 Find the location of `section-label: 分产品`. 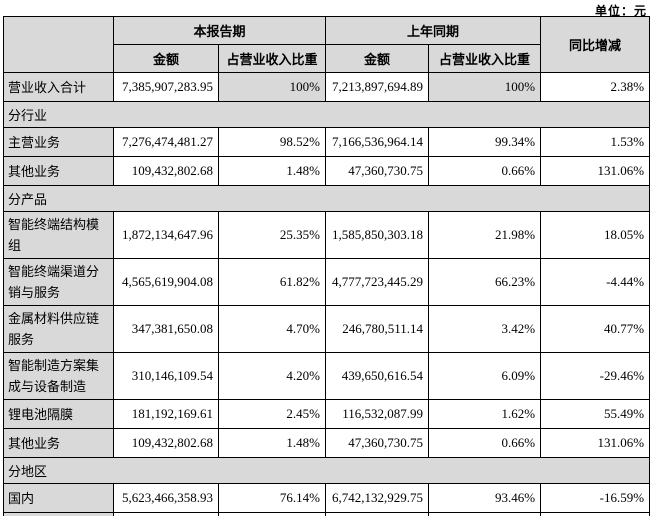

section-label: 分产品 is located at coordinates (326, 198).